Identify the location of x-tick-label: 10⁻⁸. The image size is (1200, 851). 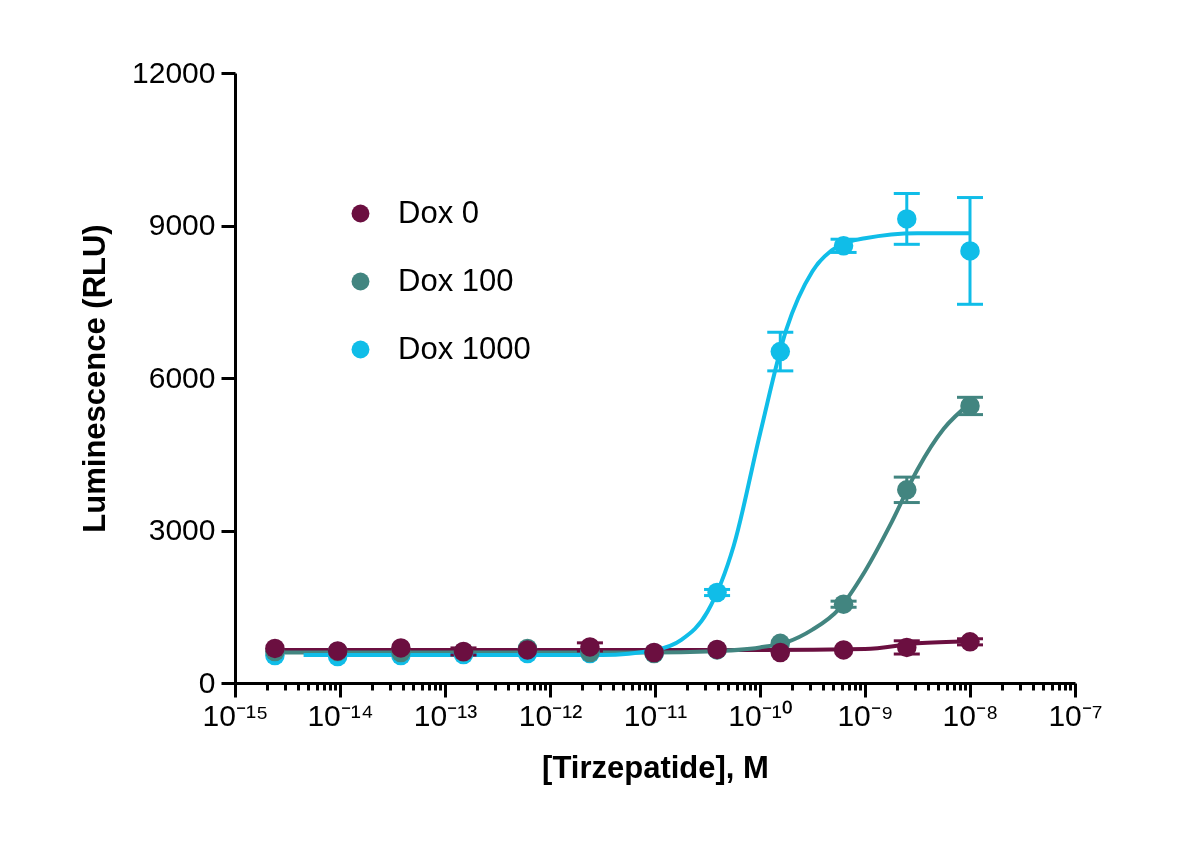
(970, 715).